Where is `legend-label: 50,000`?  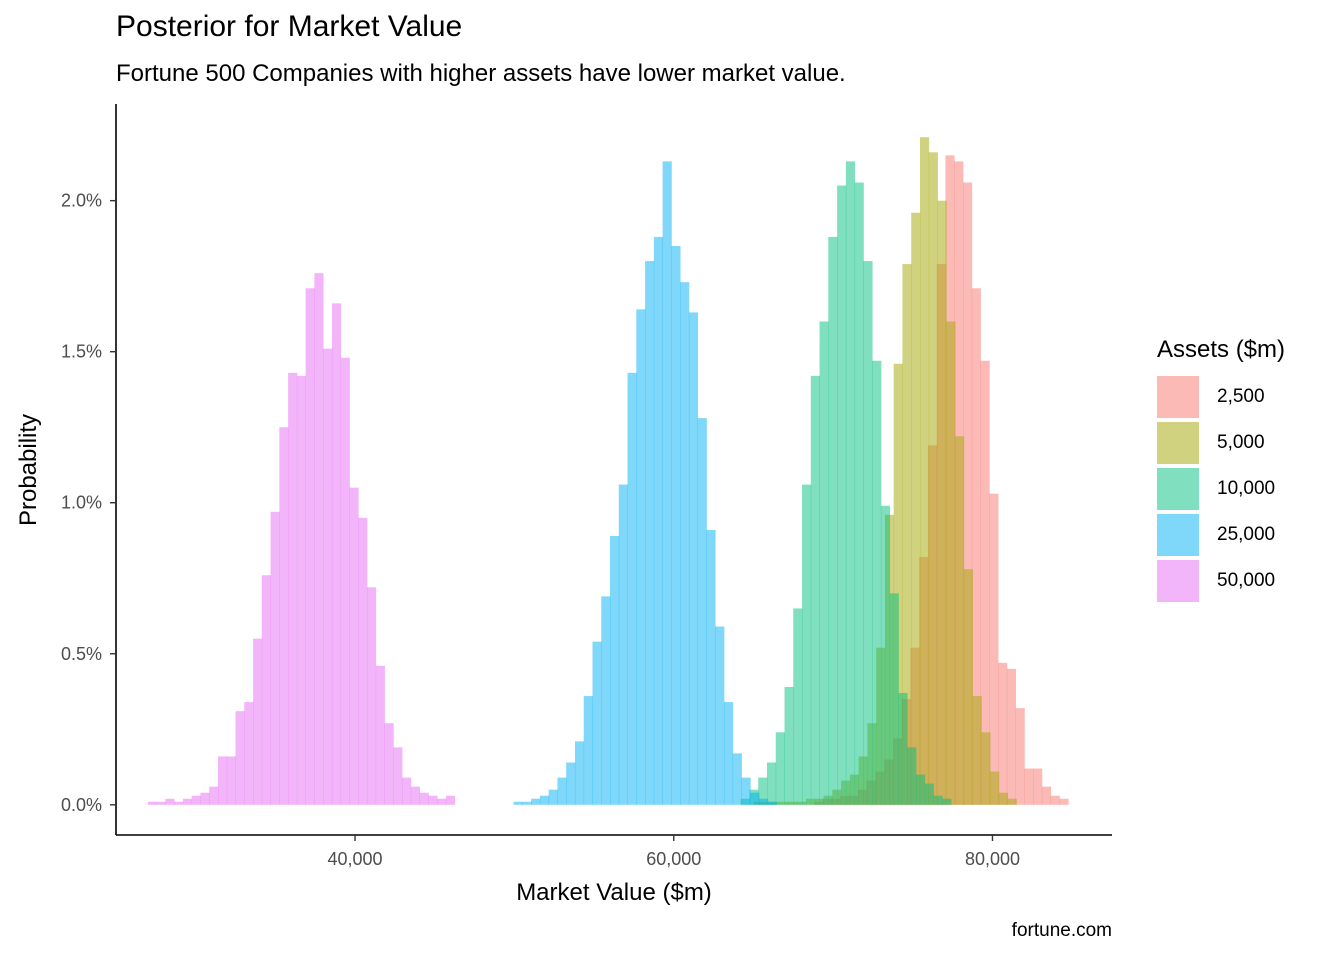
legend-label: 50,000 is located at coordinates (1246, 580).